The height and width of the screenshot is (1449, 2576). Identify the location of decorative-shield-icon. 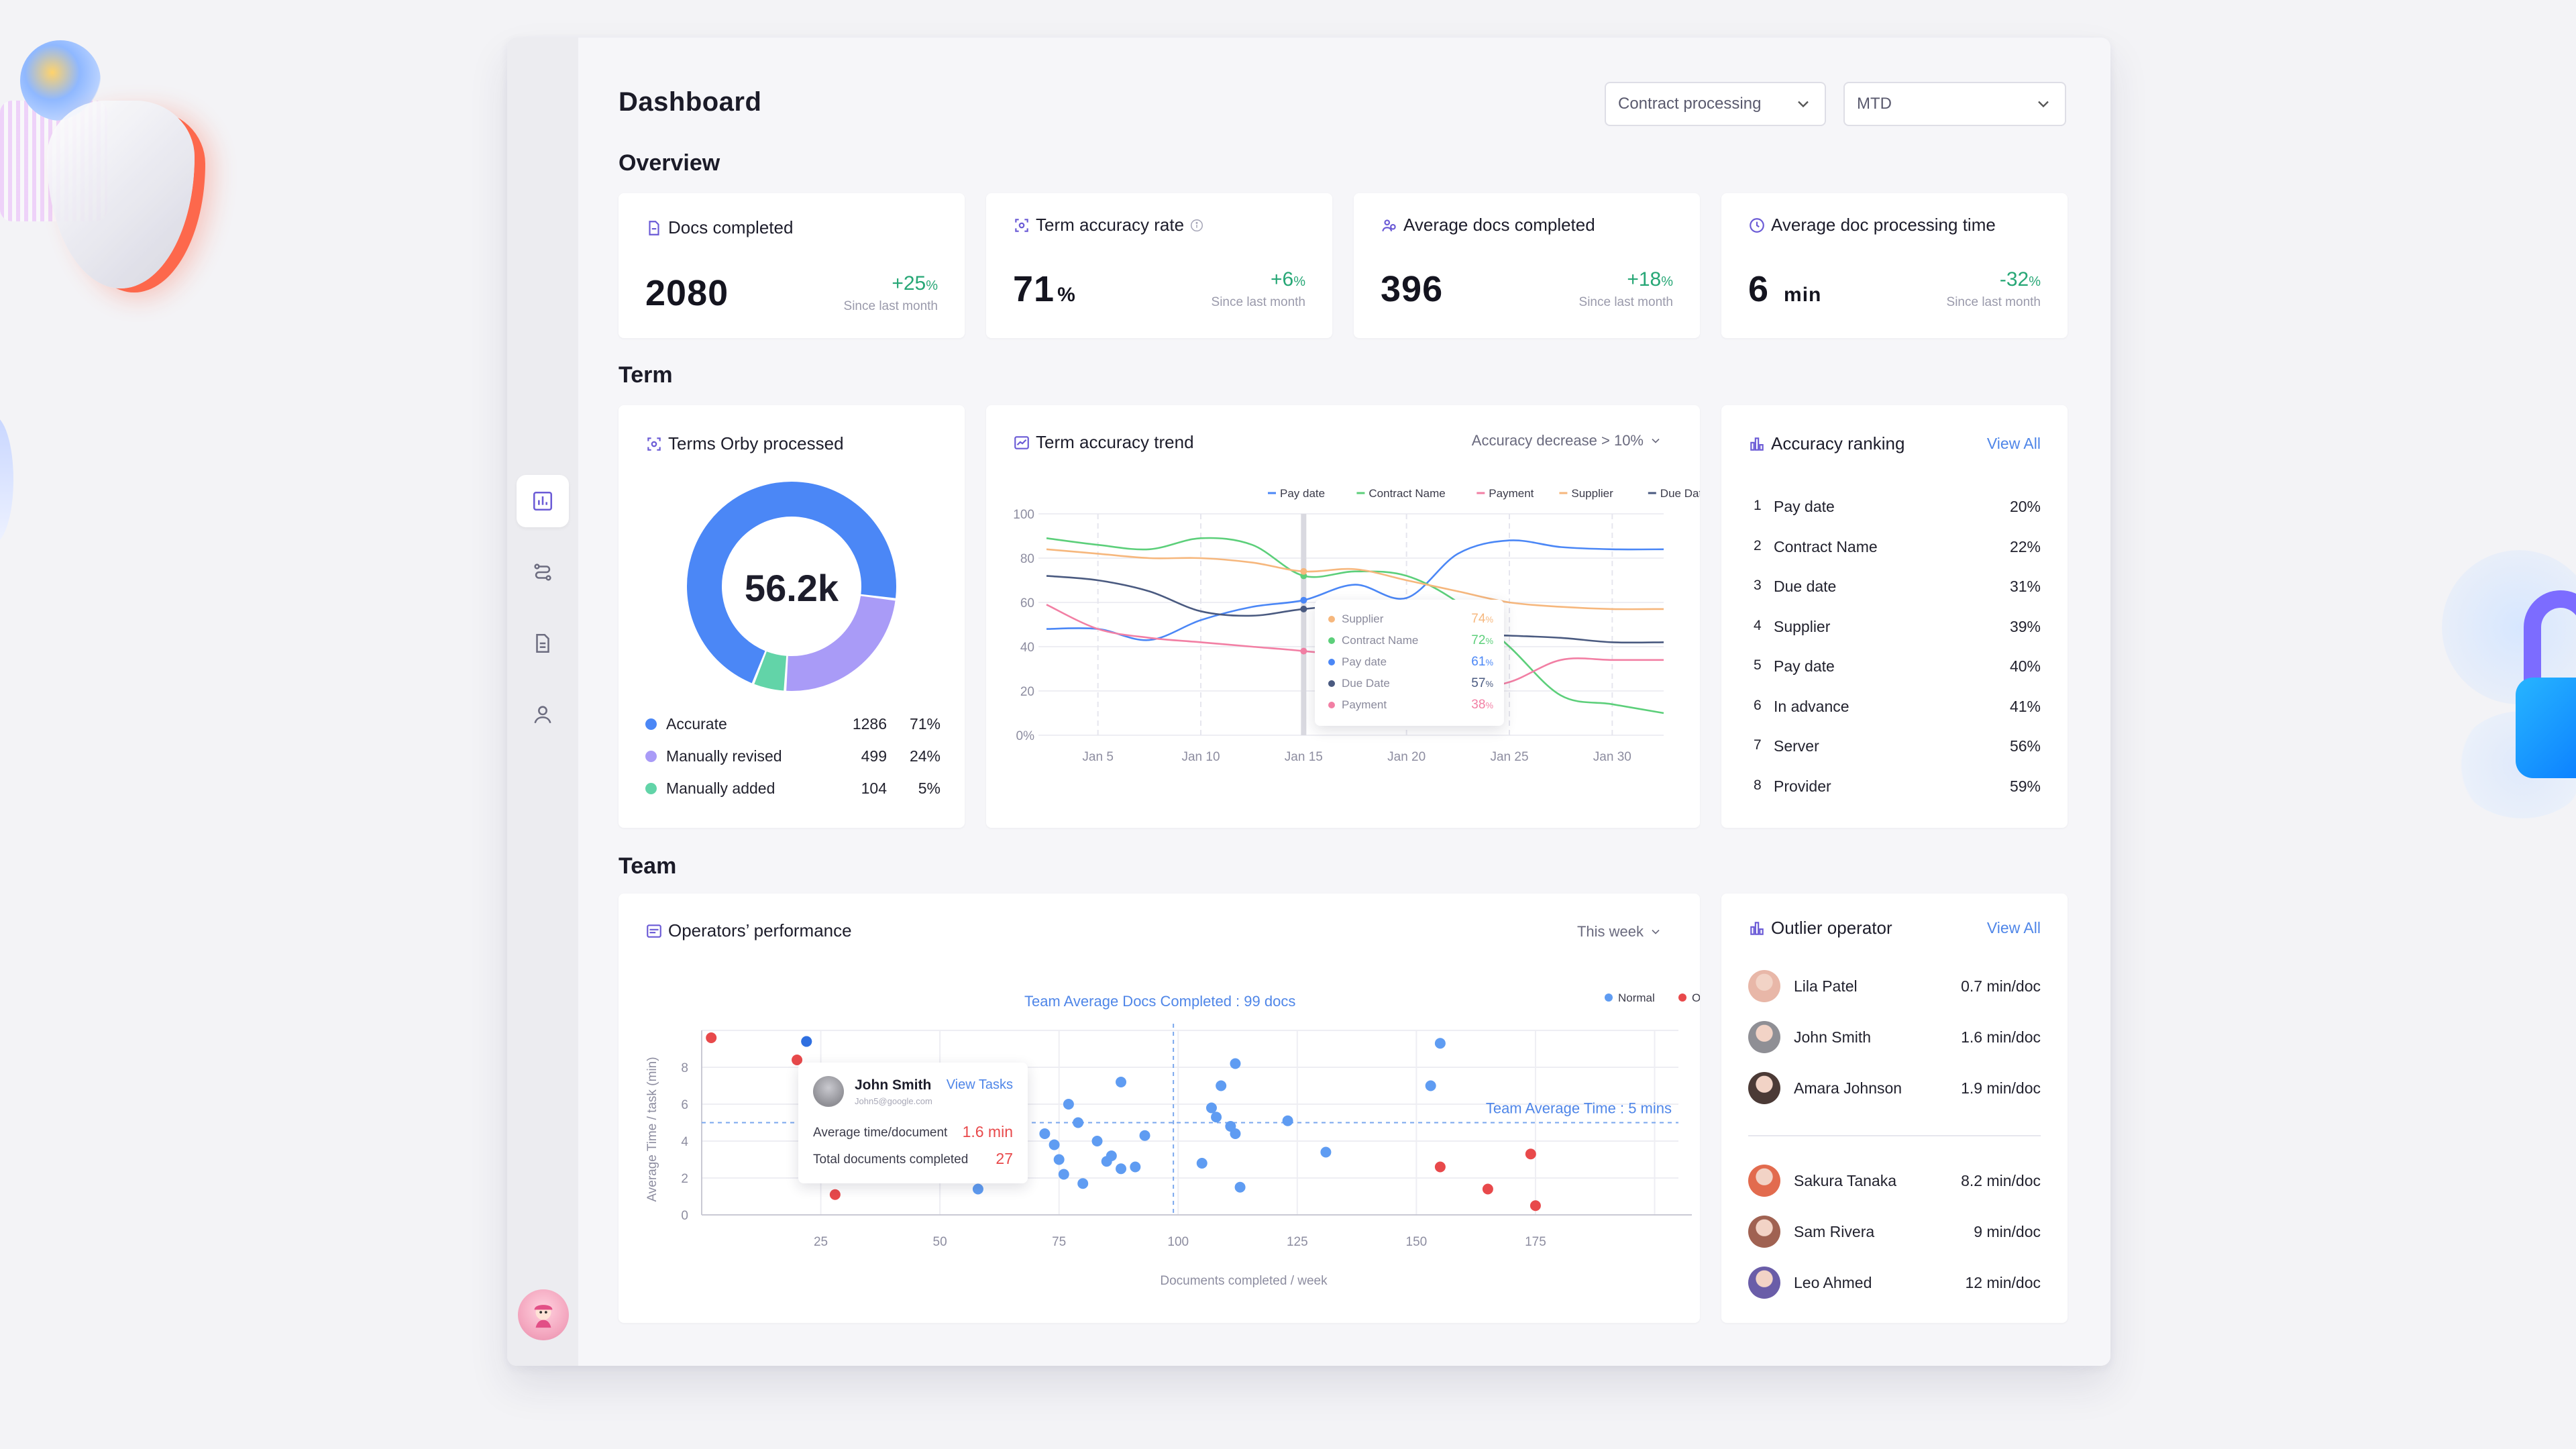
(121, 194).